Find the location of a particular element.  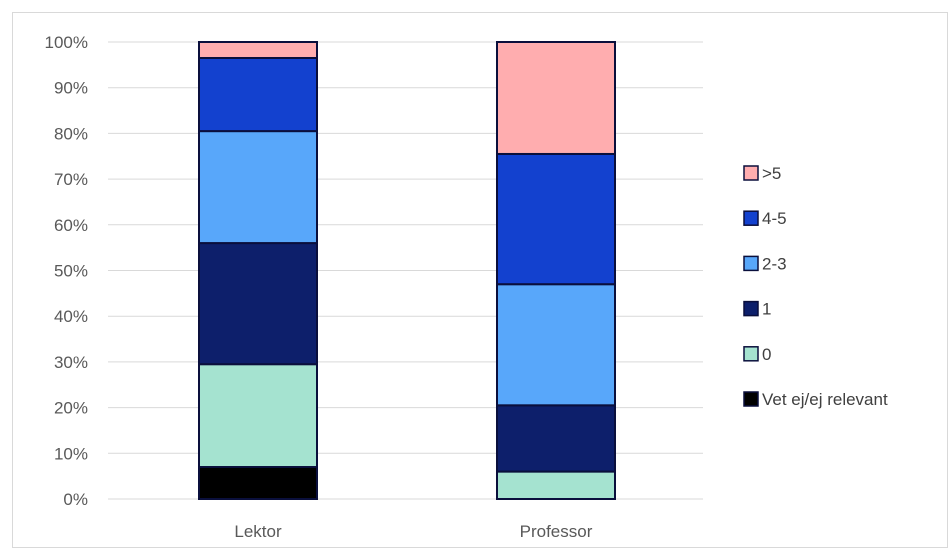

bar-stack-professor is located at coordinates (556, 270).